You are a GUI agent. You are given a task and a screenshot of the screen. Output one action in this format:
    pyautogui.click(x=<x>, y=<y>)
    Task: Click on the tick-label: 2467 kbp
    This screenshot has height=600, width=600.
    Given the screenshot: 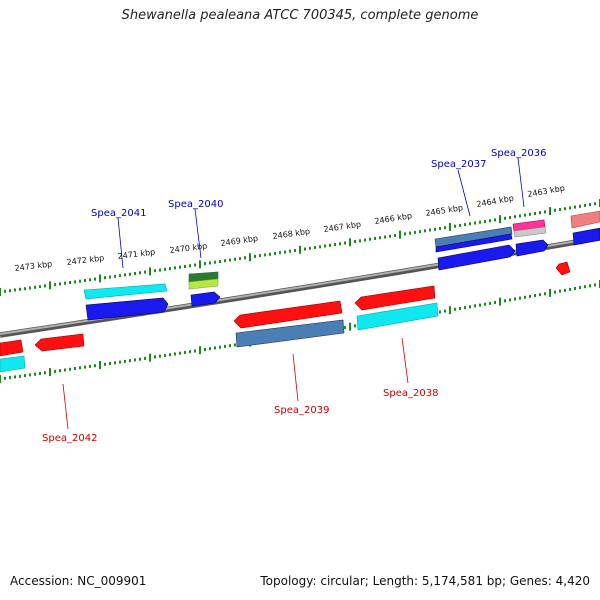 What is the action you would take?
    pyautogui.click(x=342, y=227)
    